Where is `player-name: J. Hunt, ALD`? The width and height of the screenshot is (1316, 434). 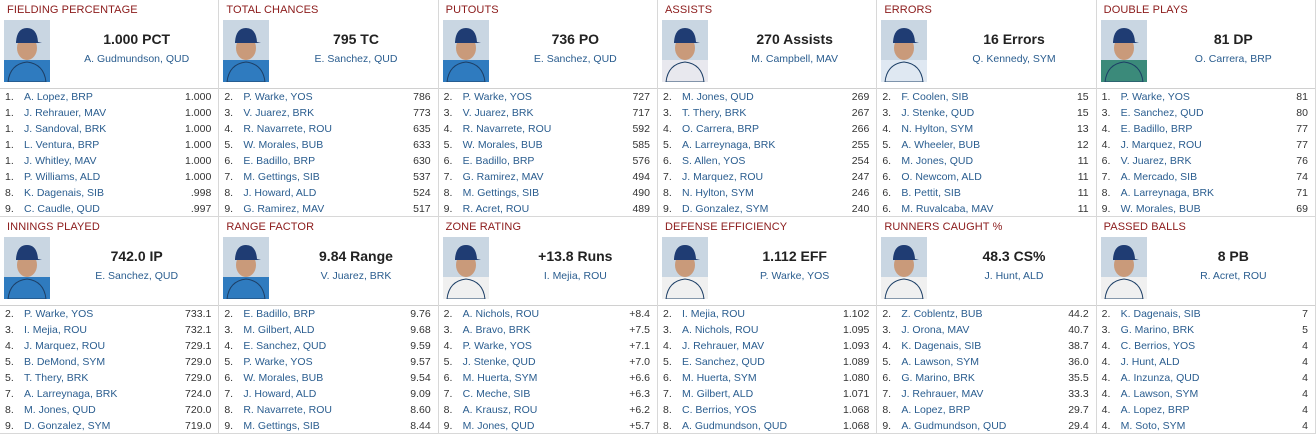 player-name: J. Hunt, ALD is located at coordinates (1150, 362).